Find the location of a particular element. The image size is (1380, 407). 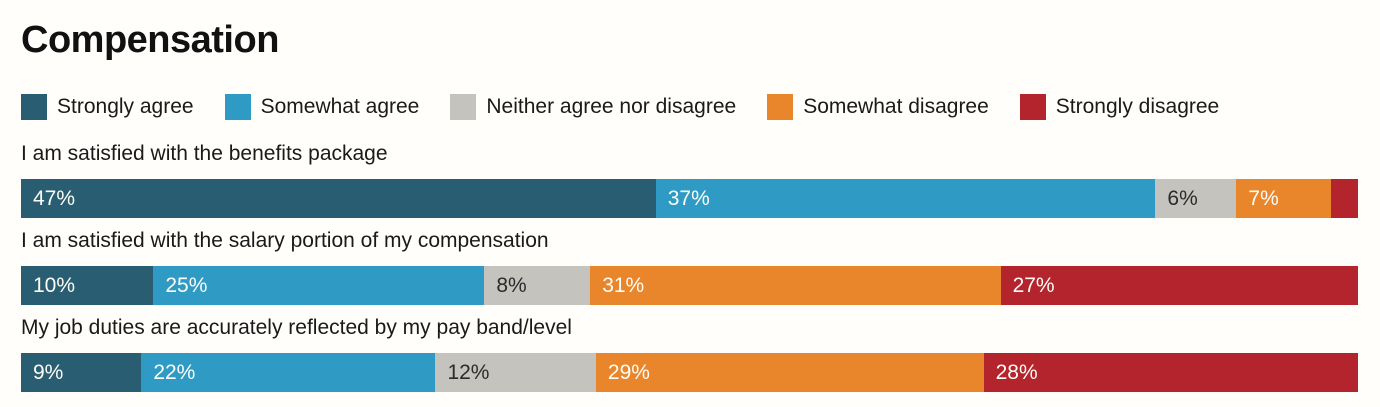

segment-value-label: 37% is located at coordinates (688, 198).